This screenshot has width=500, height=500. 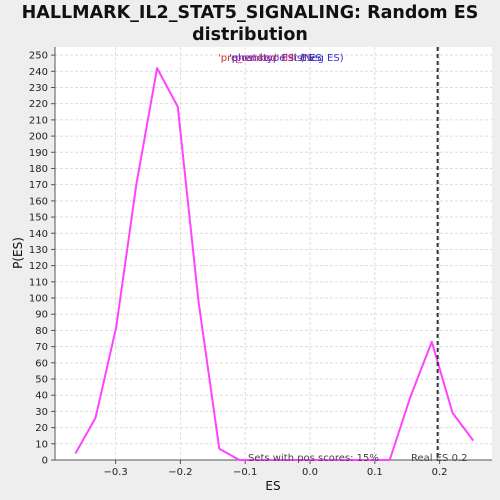 What do you see at coordinates (250, 13) in the screenshot?
I see `chart-title-line-1: HALLMARK_IL2_STAT5_SIGNALING: Random ES` at bounding box center [250, 13].